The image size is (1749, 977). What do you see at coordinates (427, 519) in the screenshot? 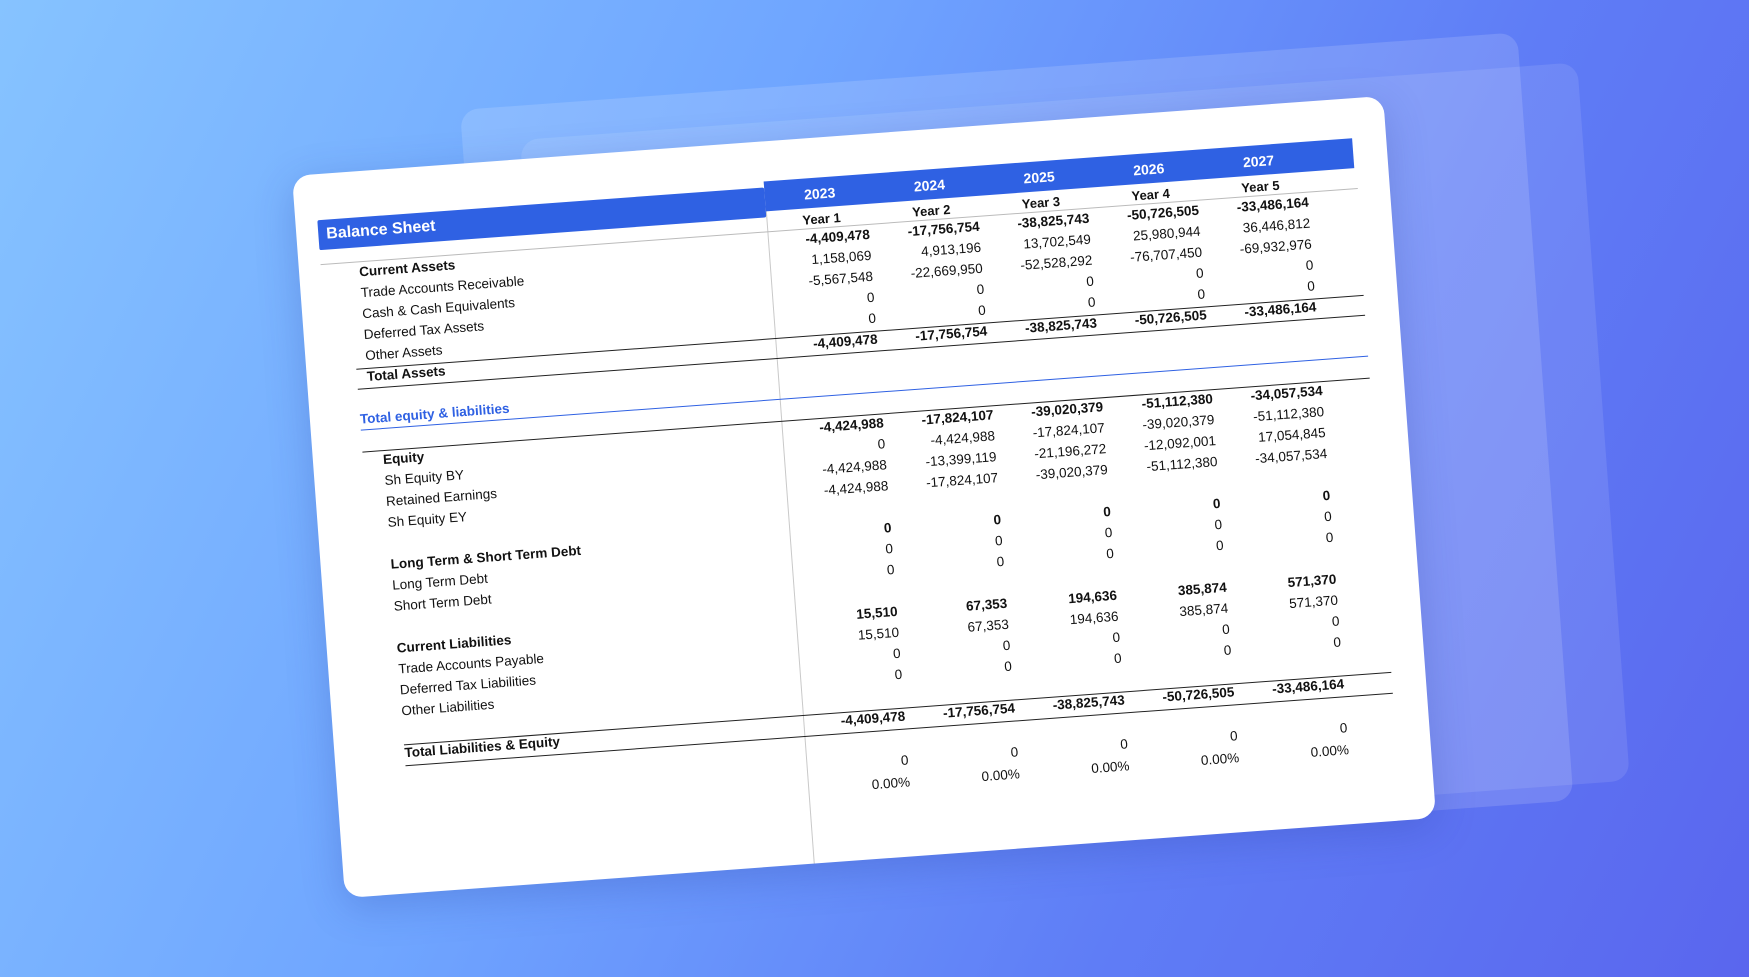
I see `row-label: Sh Equity EY` at bounding box center [427, 519].